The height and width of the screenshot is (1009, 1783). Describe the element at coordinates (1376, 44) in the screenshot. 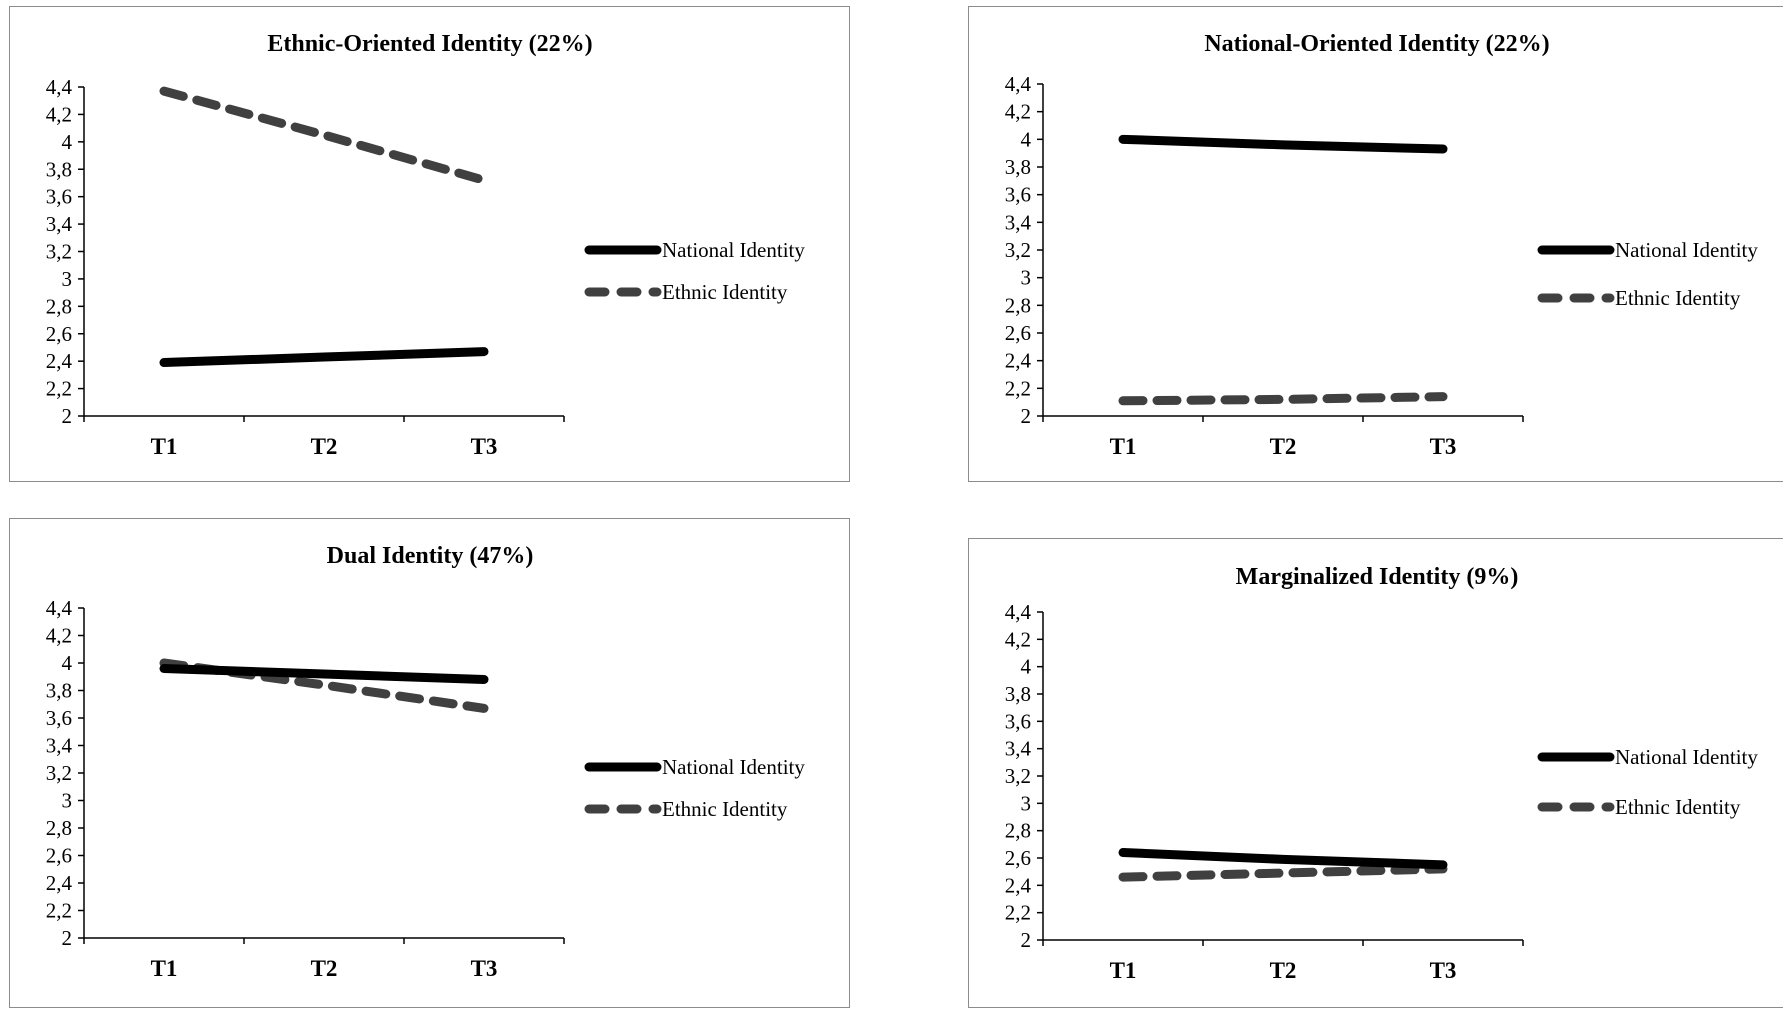

I see `chart-title: National-Oriented Identity (22%)` at that location.